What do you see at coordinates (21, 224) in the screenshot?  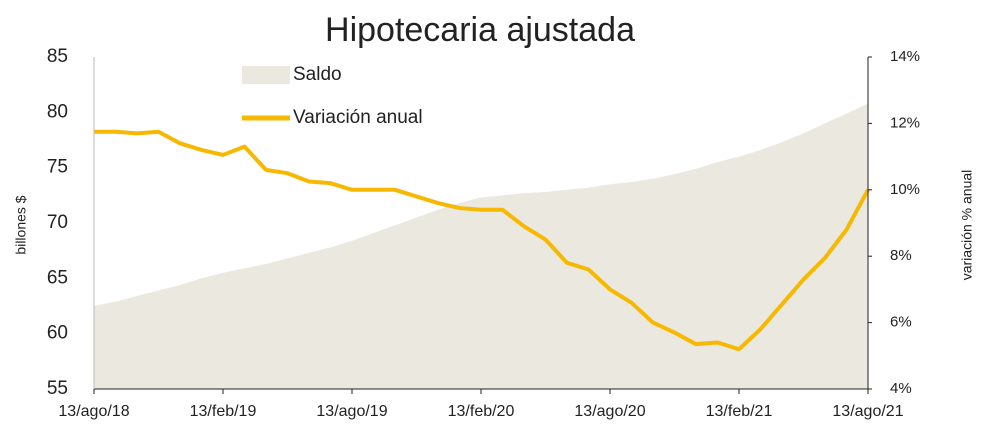 I see `y-axis-label: billones $` at bounding box center [21, 224].